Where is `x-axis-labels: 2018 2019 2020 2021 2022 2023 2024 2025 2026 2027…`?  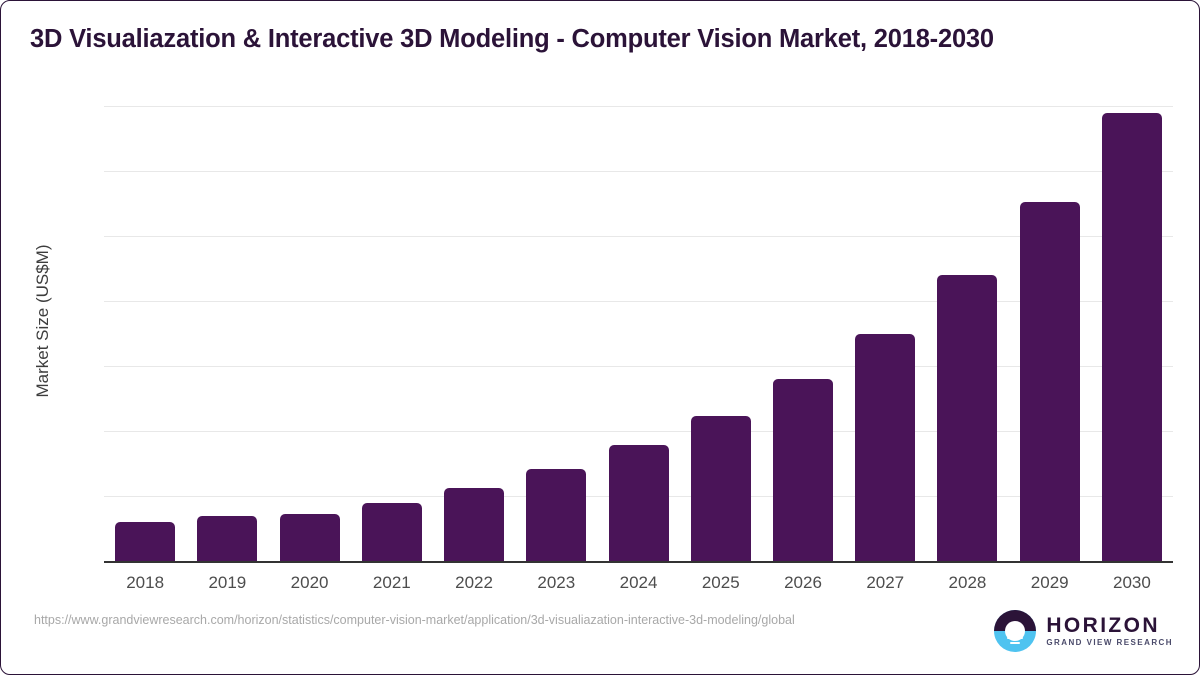 x-axis-labels: 2018 2019 2020 2021 2022 2023 2024 2025 2026 2027… is located at coordinates (638, 583).